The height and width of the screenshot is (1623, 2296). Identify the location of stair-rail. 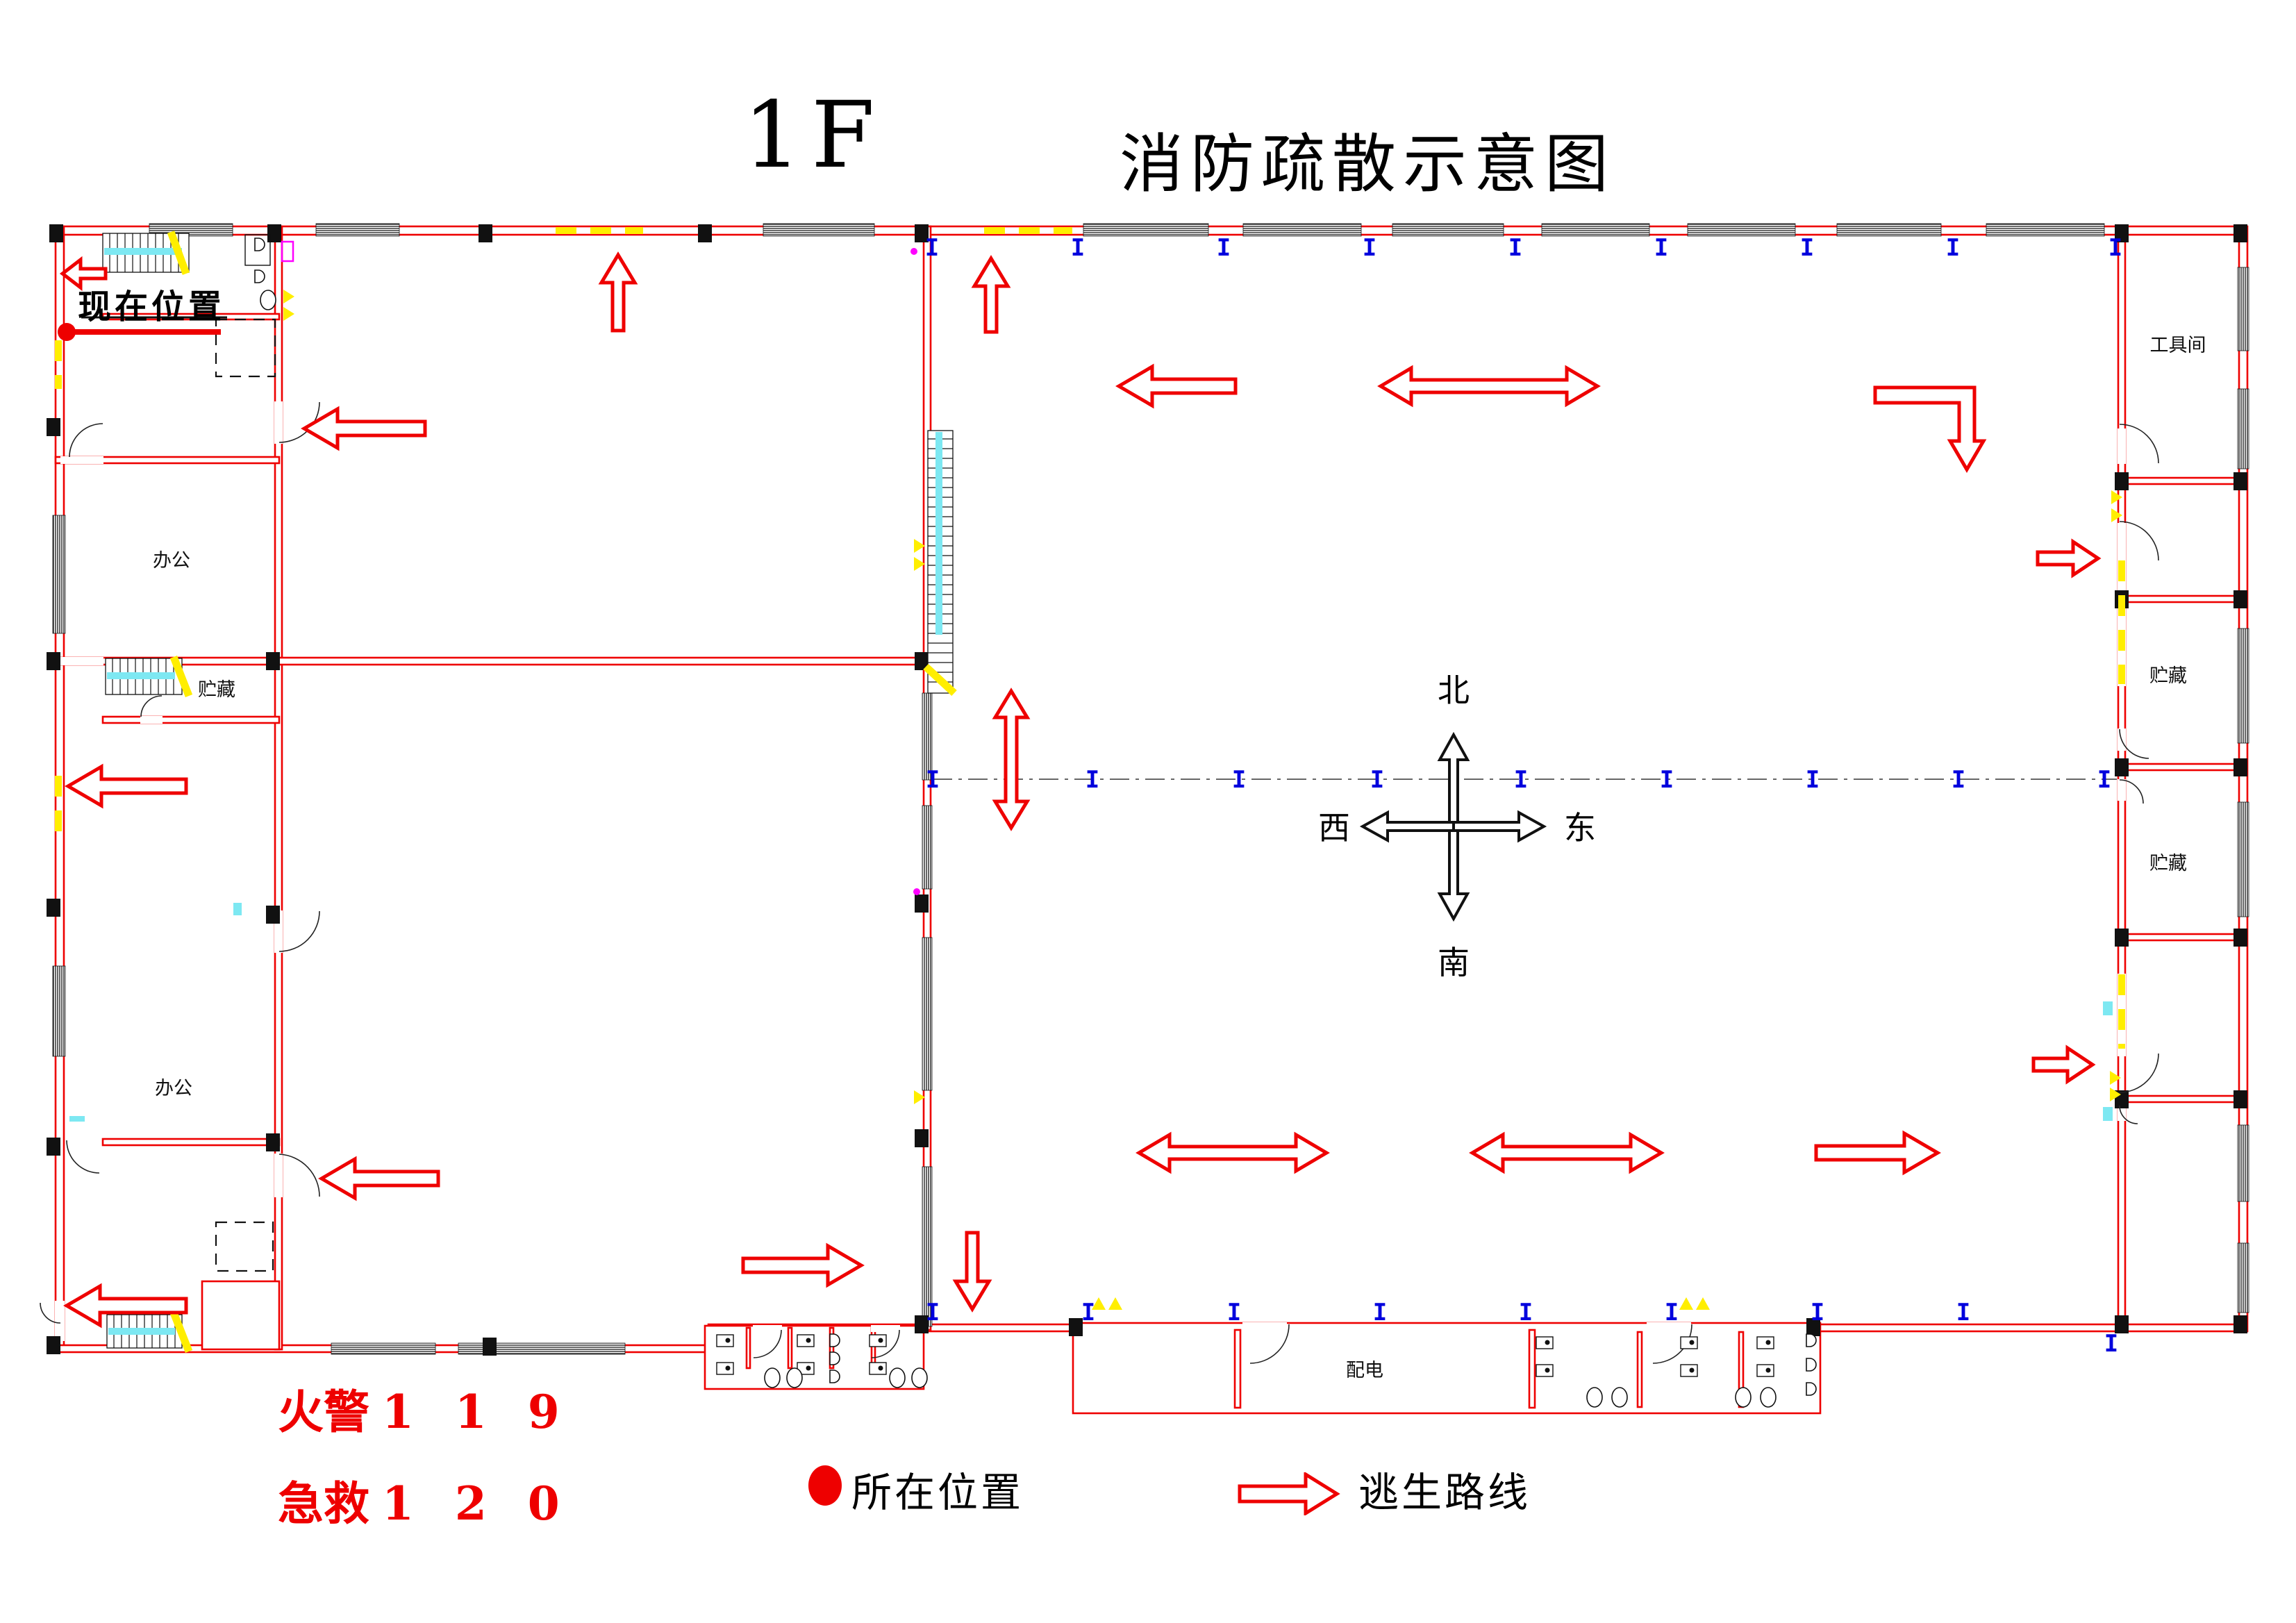
(143, 251).